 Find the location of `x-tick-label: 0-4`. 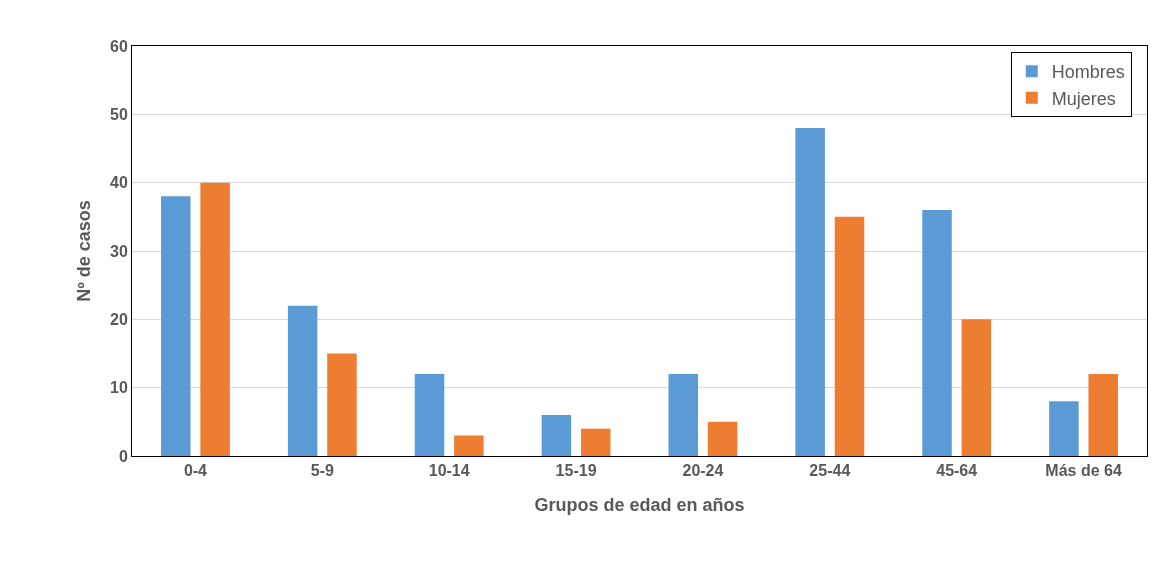

x-tick-label: 0-4 is located at coordinates (195, 471).